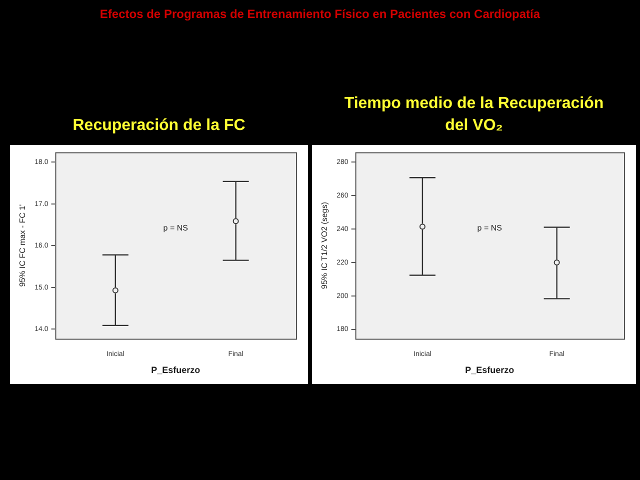 The image size is (640, 480). What do you see at coordinates (320, 14) in the screenshot?
I see `text: Efectos de Programas de Entrenamiento Físico en Pacientes con Cardiopatía` at bounding box center [320, 14].